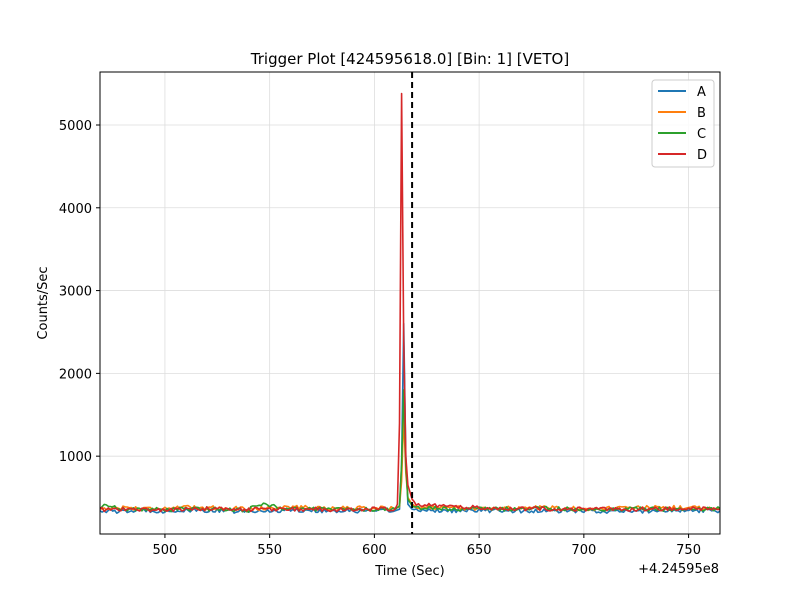 The width and height of the screenshot is (800, 600). What do you see at coordinates (75, 457) in the screenshot?
I see `y-tick-label: 1000` at bounding box center [75, 457].